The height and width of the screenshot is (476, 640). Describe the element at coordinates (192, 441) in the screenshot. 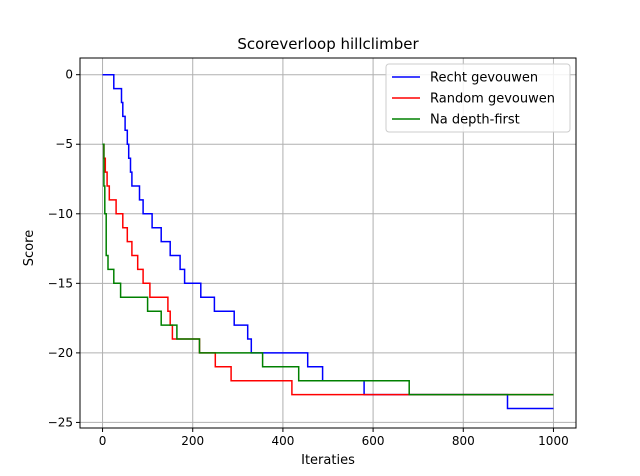

I see `x-tick-label: 200` at that location.